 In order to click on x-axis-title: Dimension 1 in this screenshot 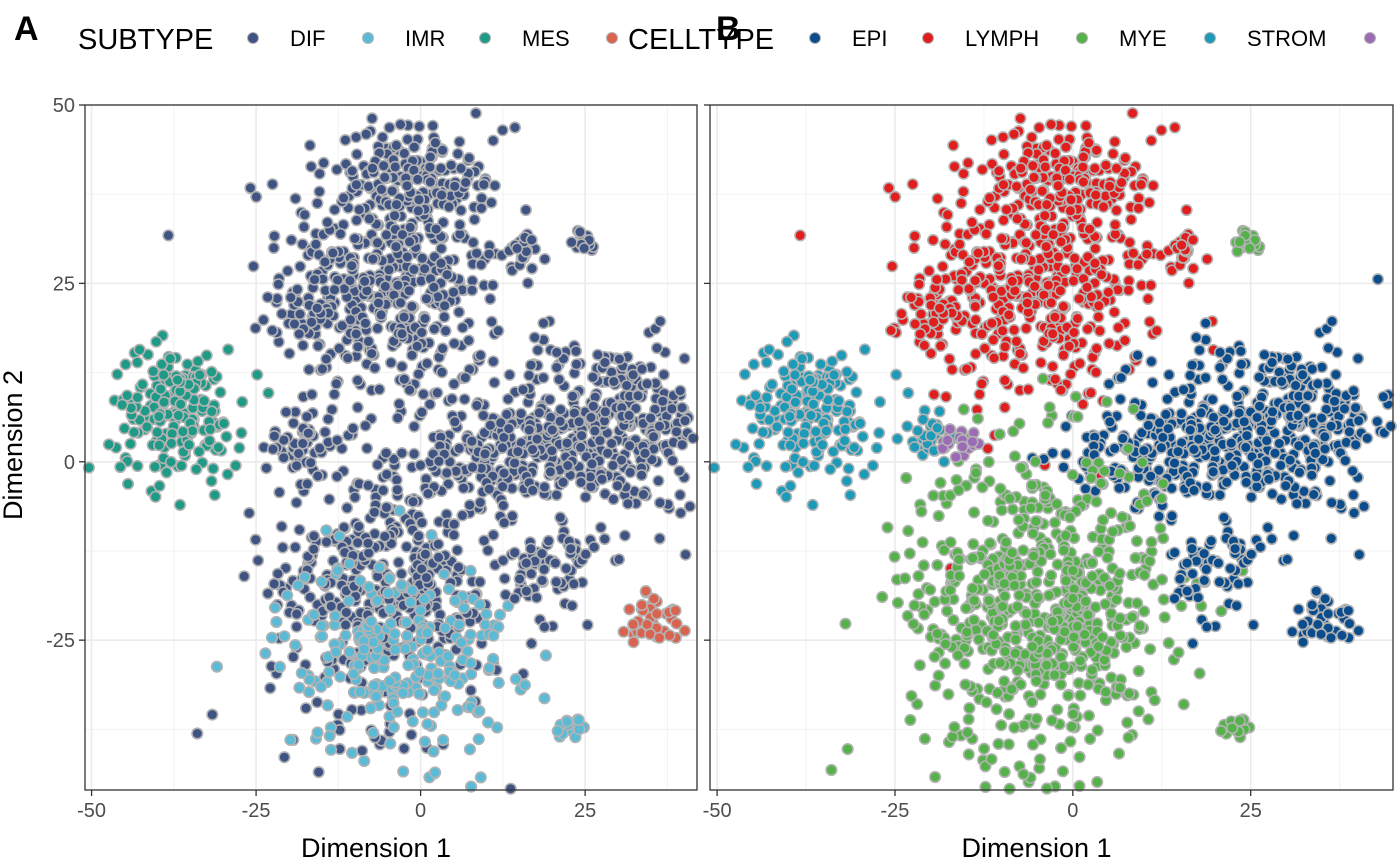, I will do `click(376, 848)`.